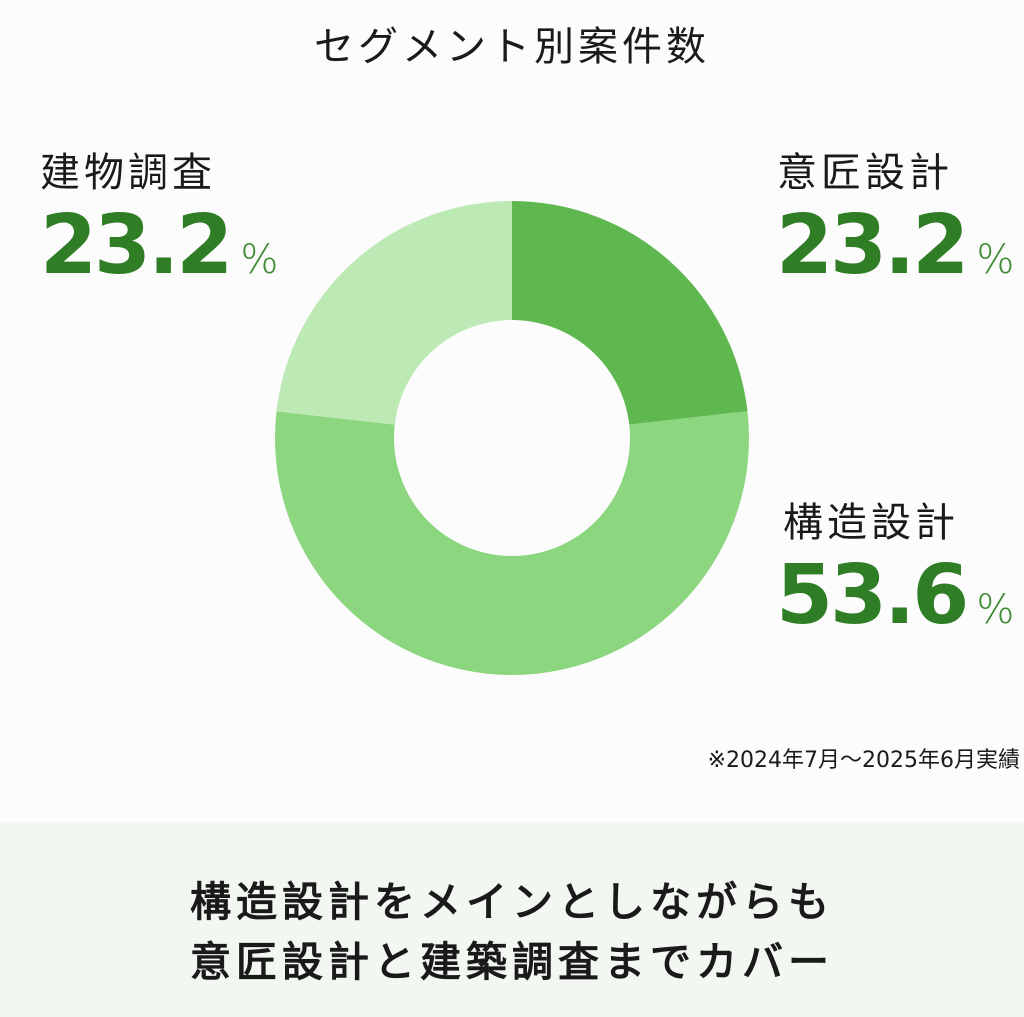 The width and height of the screenshot is (1024, 1017). I want to click on segment-label-structural: 構造設計, so click(871, 523).